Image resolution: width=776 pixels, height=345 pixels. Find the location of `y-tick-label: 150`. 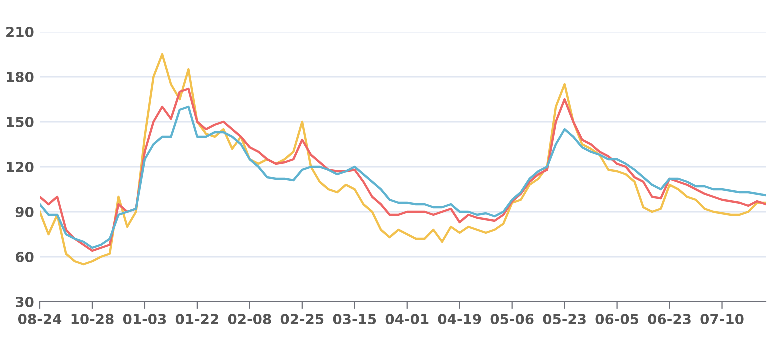

y-tick-label: 150 is located at coordinates (20, 122).